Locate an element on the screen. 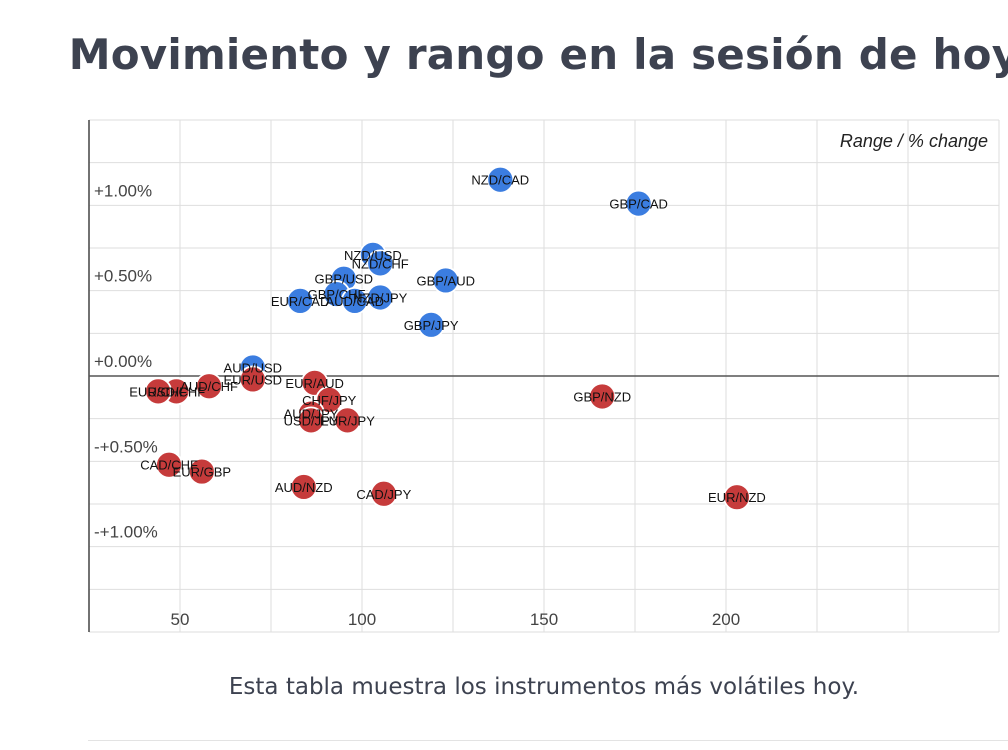 Image resolution: width=1008 pixels, height=750 pixels. data-label: GBP/CHF is located at coordinates (337, 294).